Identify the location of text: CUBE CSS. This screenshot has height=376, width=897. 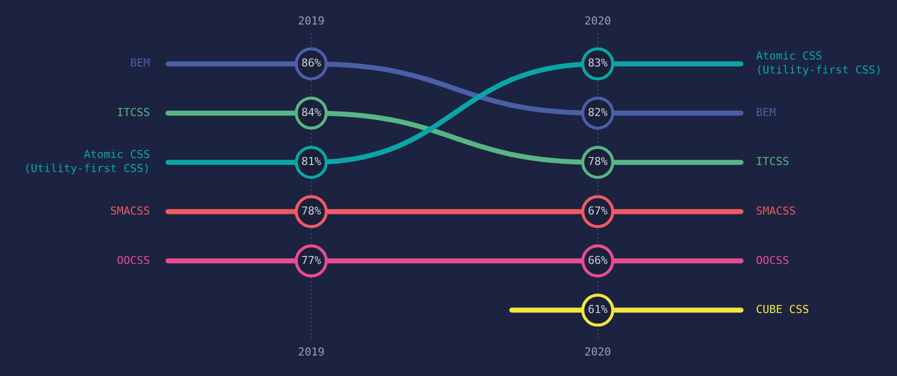
(782, 309).